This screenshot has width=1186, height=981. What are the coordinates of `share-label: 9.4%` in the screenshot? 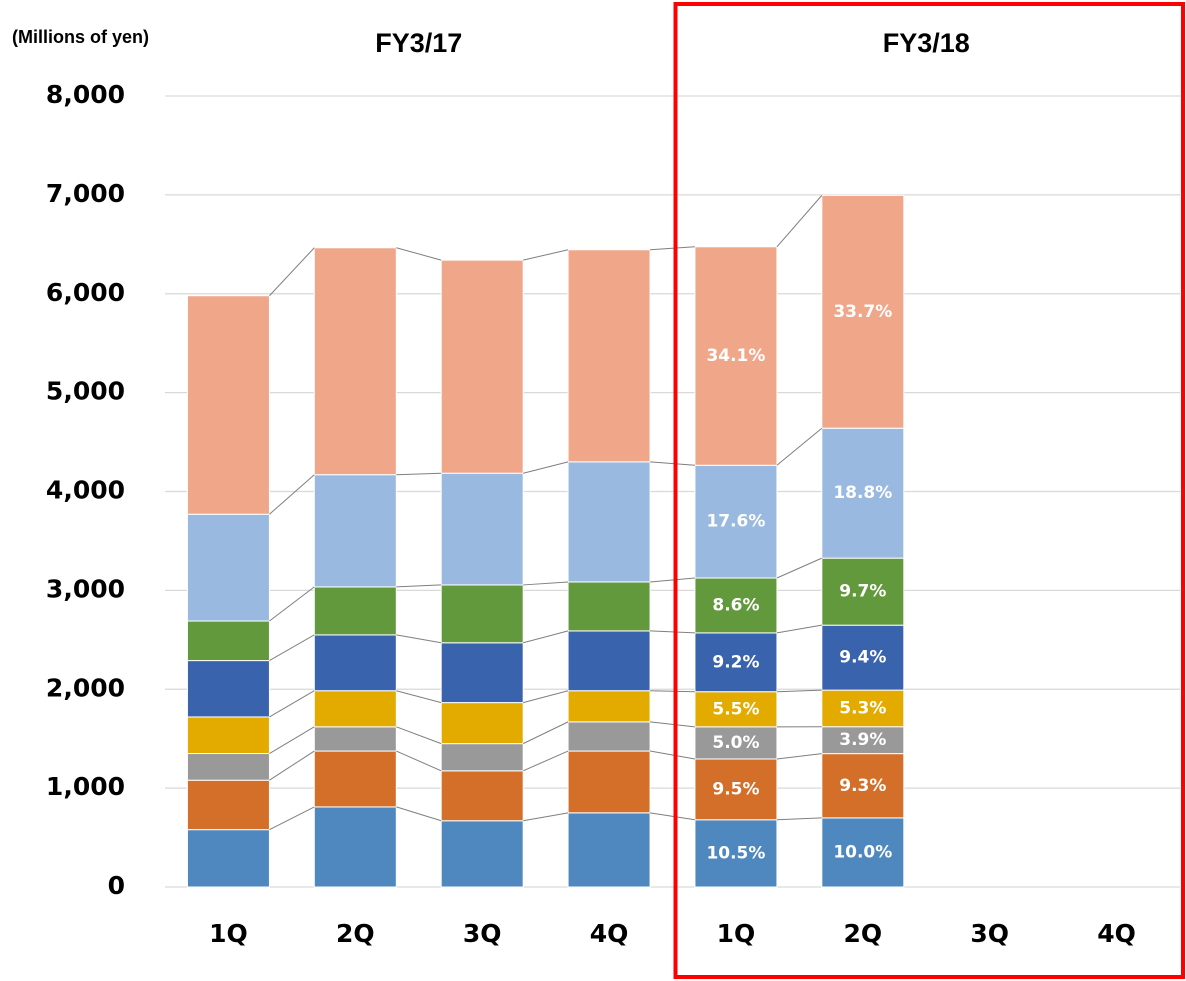 It's located at (862, 658).